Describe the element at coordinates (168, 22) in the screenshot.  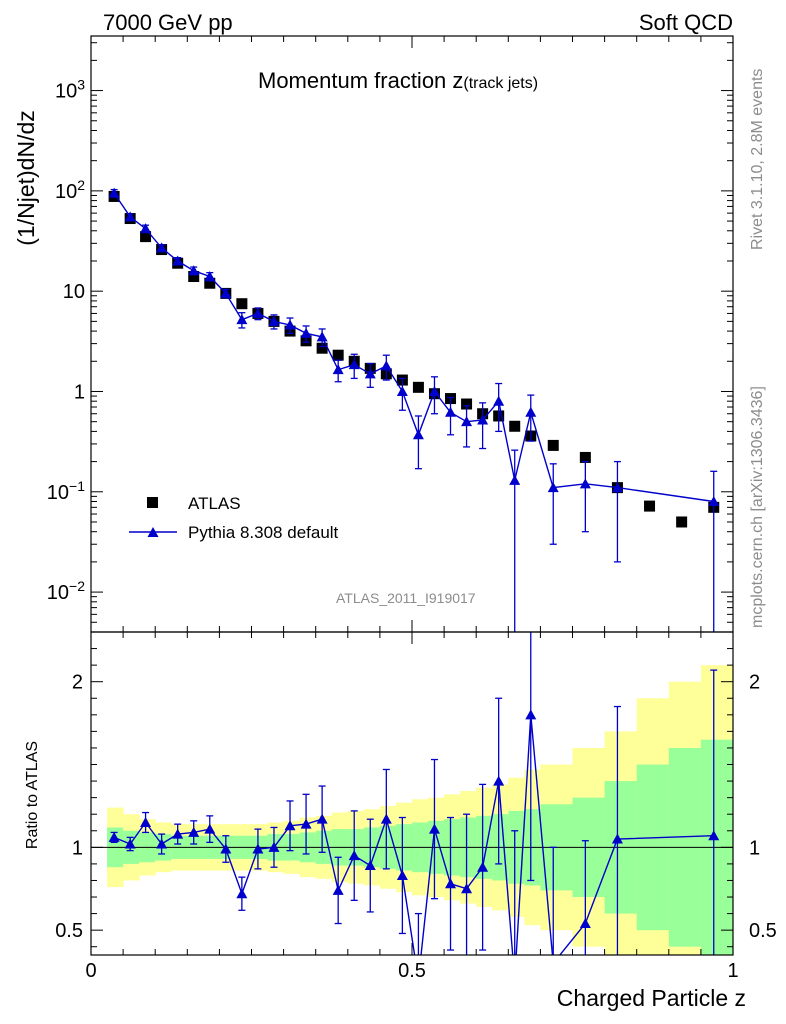
I see `header-left: 7000 GeV pp` at that location.